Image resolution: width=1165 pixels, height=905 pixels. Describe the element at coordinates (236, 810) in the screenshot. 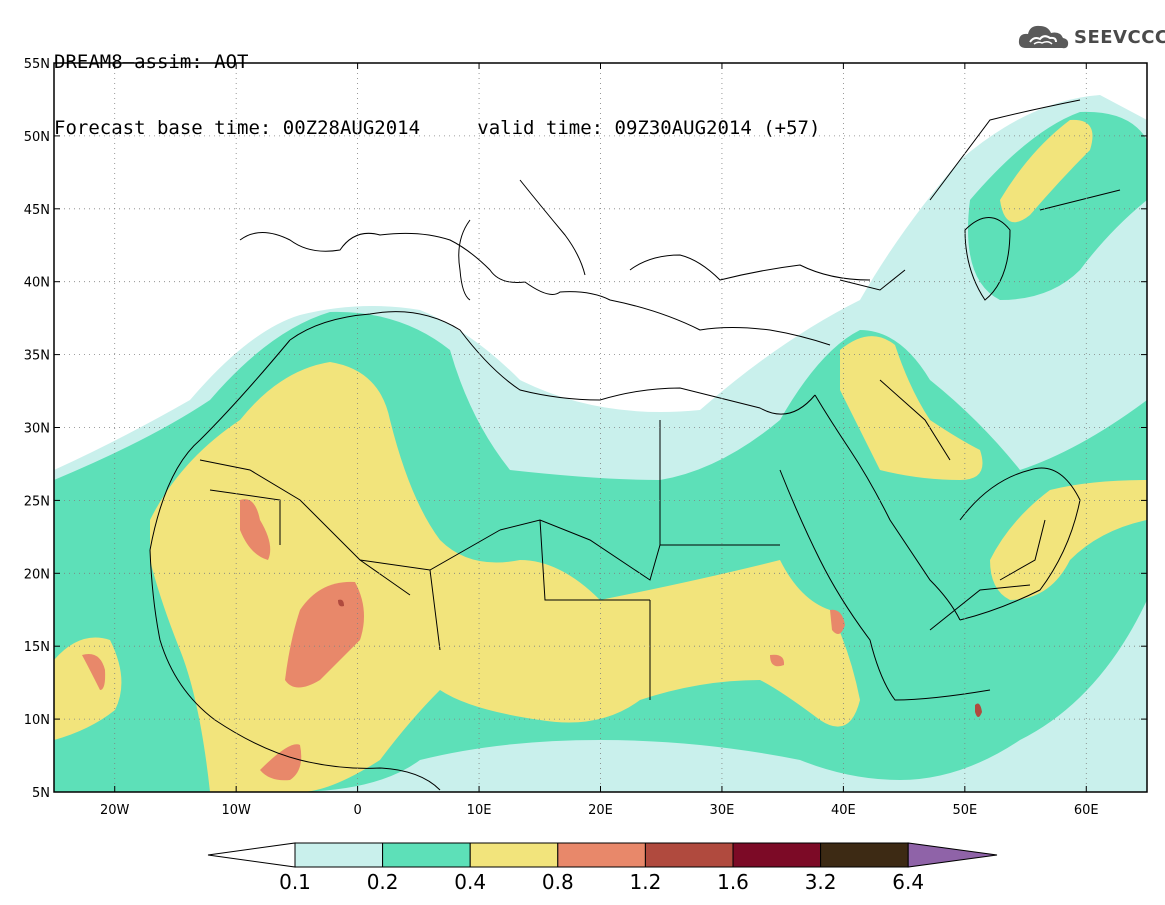

I see `lon-tick-label: 10W` at that location.